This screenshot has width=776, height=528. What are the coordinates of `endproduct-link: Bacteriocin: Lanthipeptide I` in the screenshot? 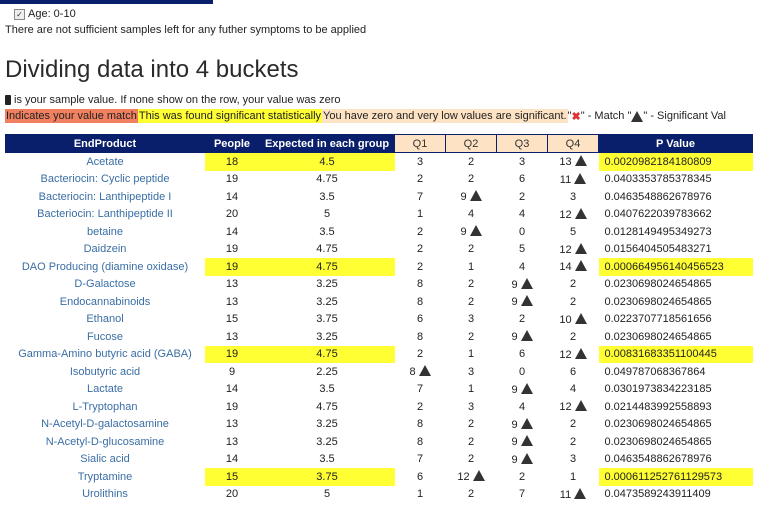 It's located at (105, 196).